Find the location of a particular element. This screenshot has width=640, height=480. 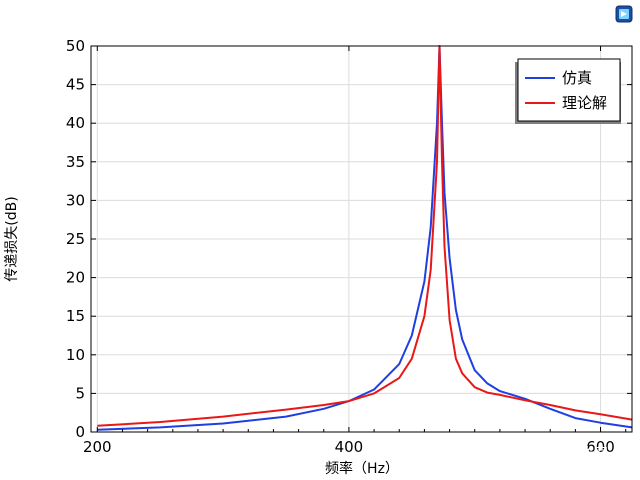

legend-label-sim: 仿真 is located at coordinates (577, 78).